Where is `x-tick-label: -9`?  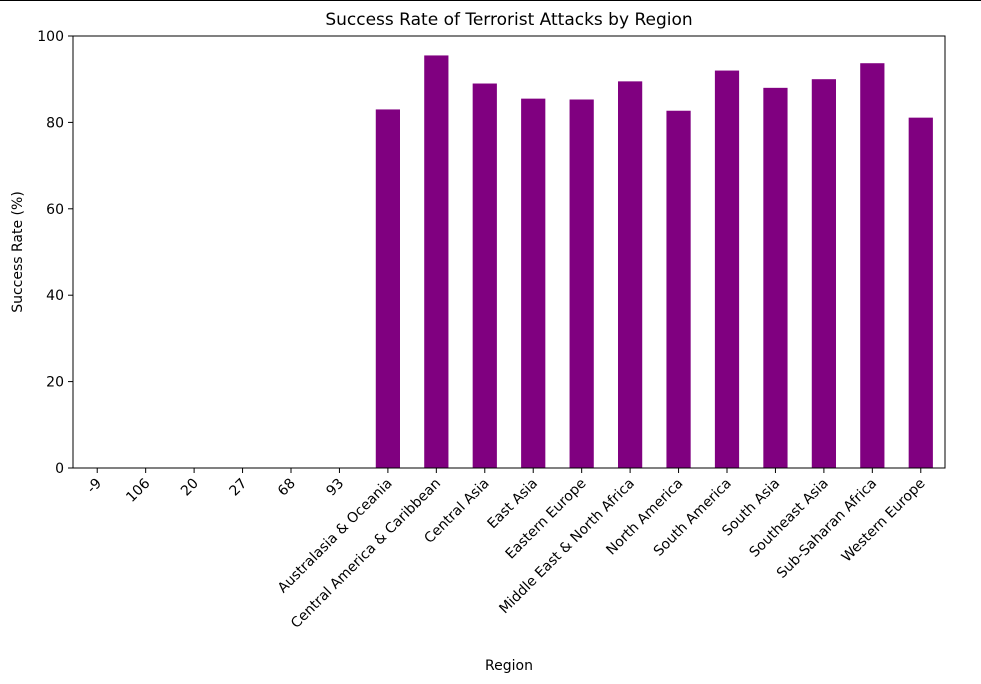 x-tick-label: -9 is located at coordinates (94, 486).